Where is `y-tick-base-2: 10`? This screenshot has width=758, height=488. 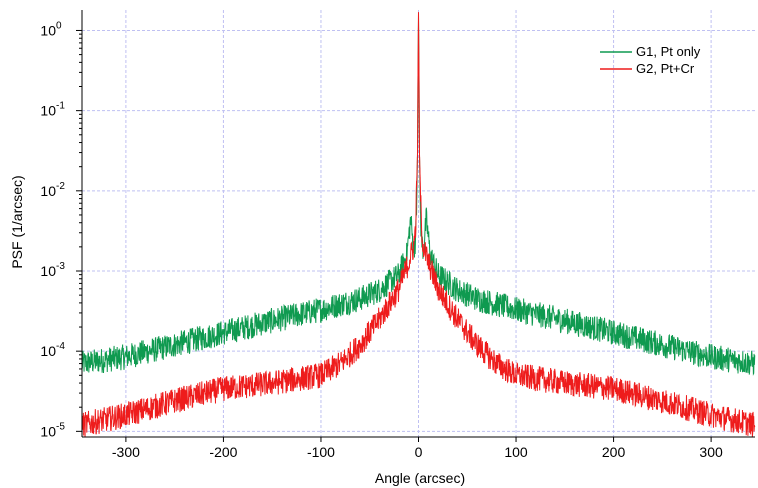 y-tick-base-2: 10 is located at coordinates (48, 191).